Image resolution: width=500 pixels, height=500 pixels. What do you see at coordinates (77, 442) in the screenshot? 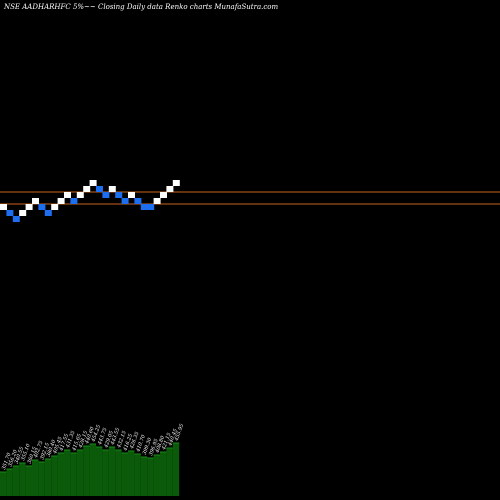
I see `volume-label: 415.65` at bounding box center [77, 442].